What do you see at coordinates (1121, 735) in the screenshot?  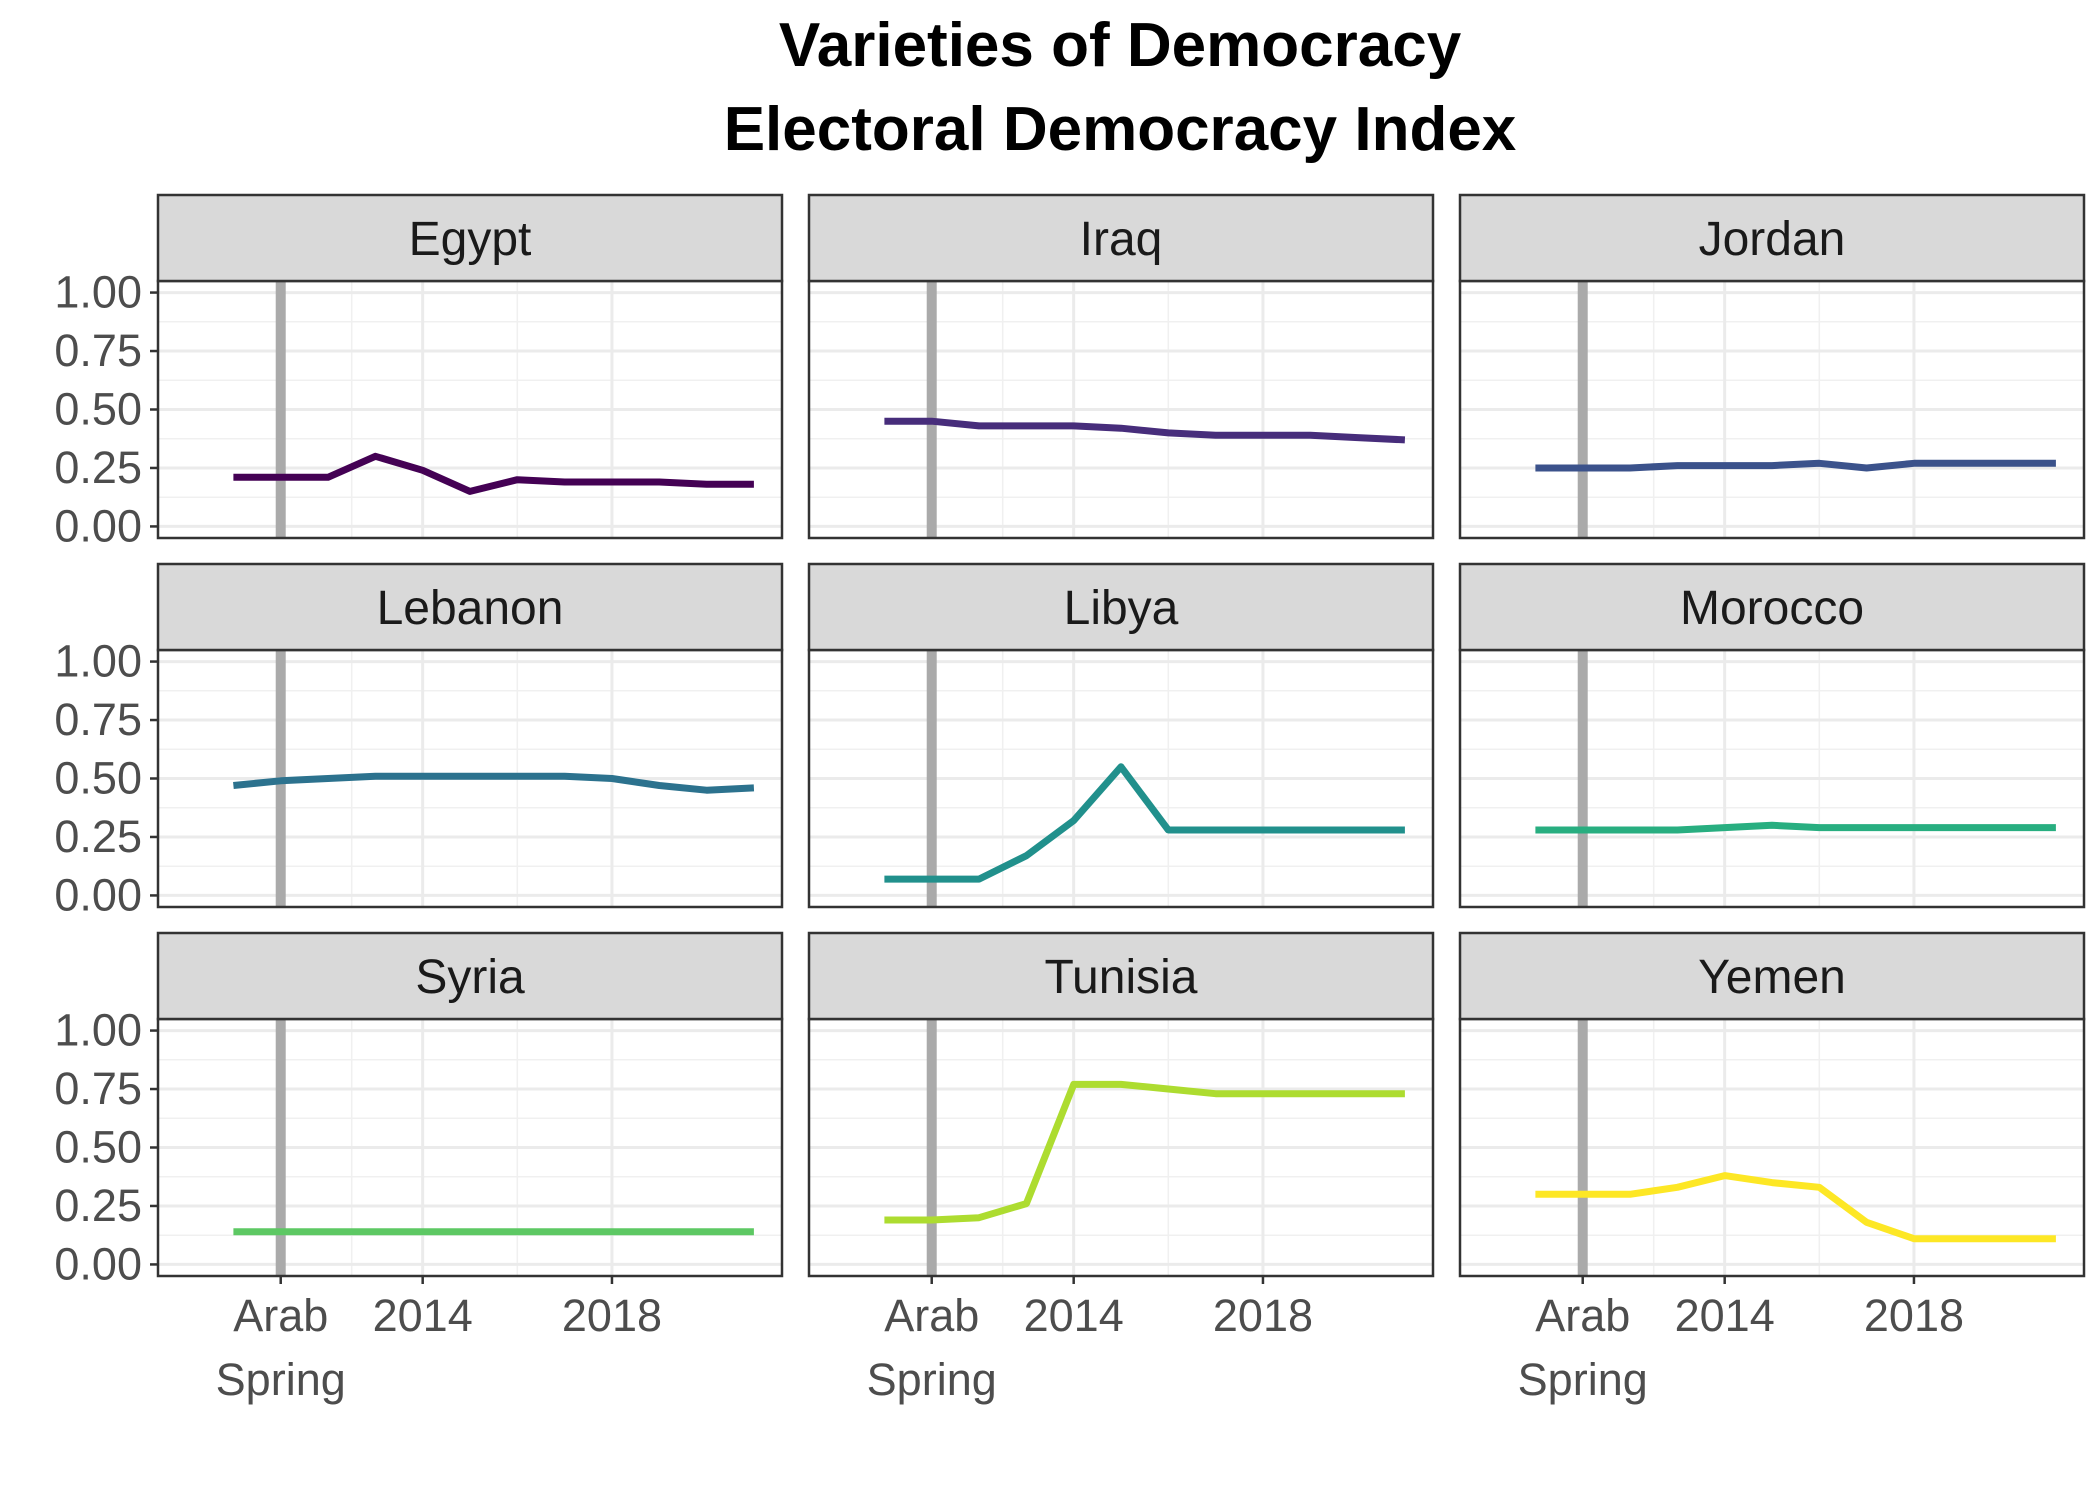 I see `facet-panel: Libya` at bounding box center [1121, 735].